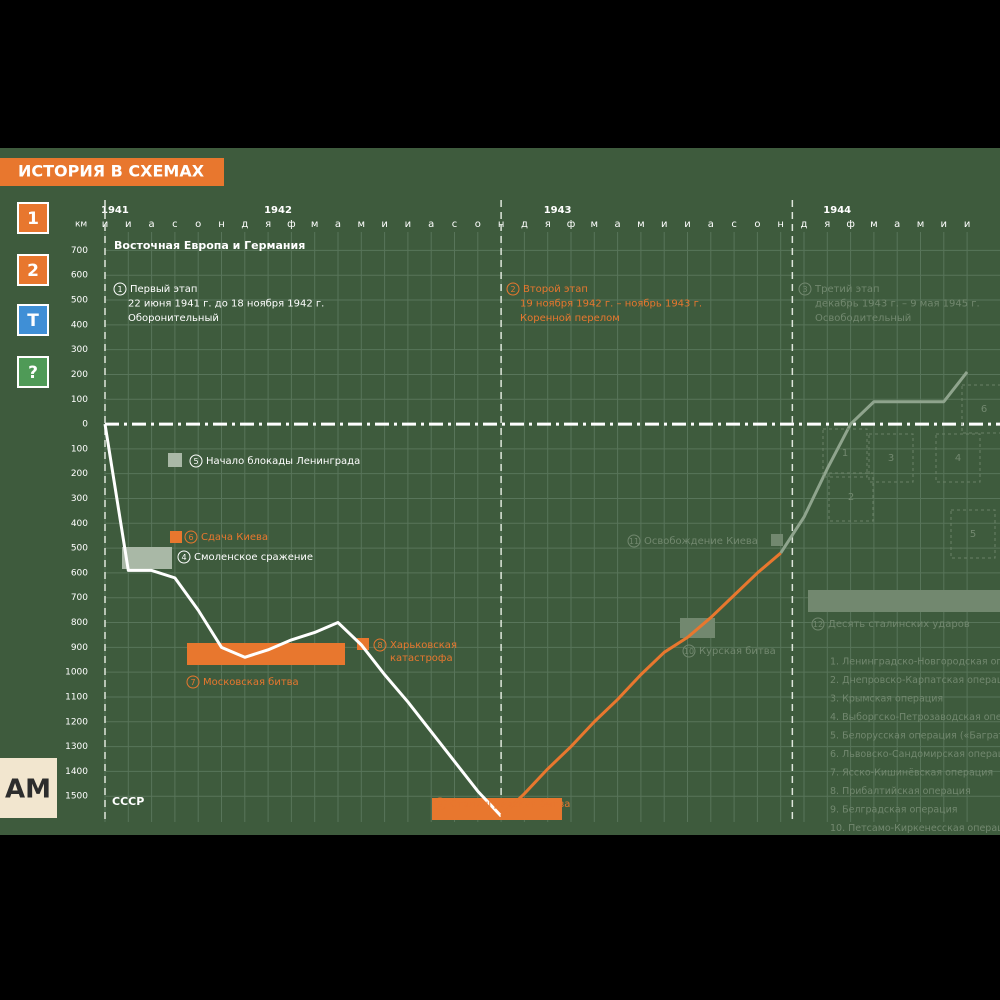 The height and width of the screenshot is (1000, 1000). Describe the element at coordinates (79, 474) in the screenshot. I see `y-tick-label: 200` at that location.